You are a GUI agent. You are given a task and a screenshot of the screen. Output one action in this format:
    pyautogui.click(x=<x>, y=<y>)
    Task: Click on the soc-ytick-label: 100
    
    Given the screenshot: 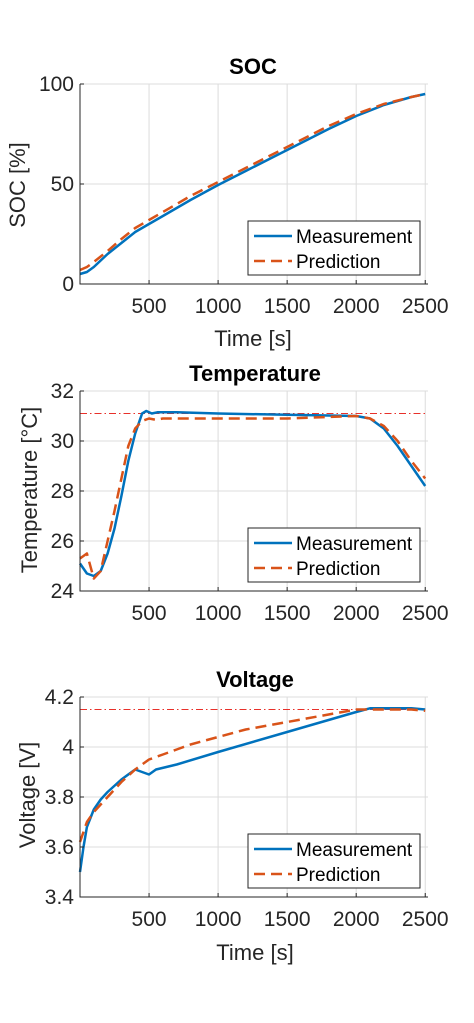 What is the action you would take?
    pyautogui.click(x=56, y=84)
    